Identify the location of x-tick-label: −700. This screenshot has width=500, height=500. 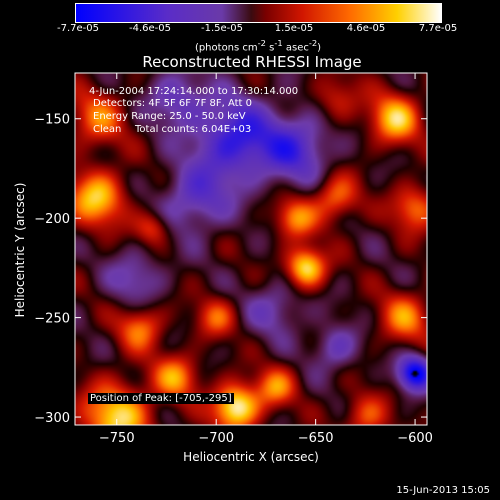
(216, 438).